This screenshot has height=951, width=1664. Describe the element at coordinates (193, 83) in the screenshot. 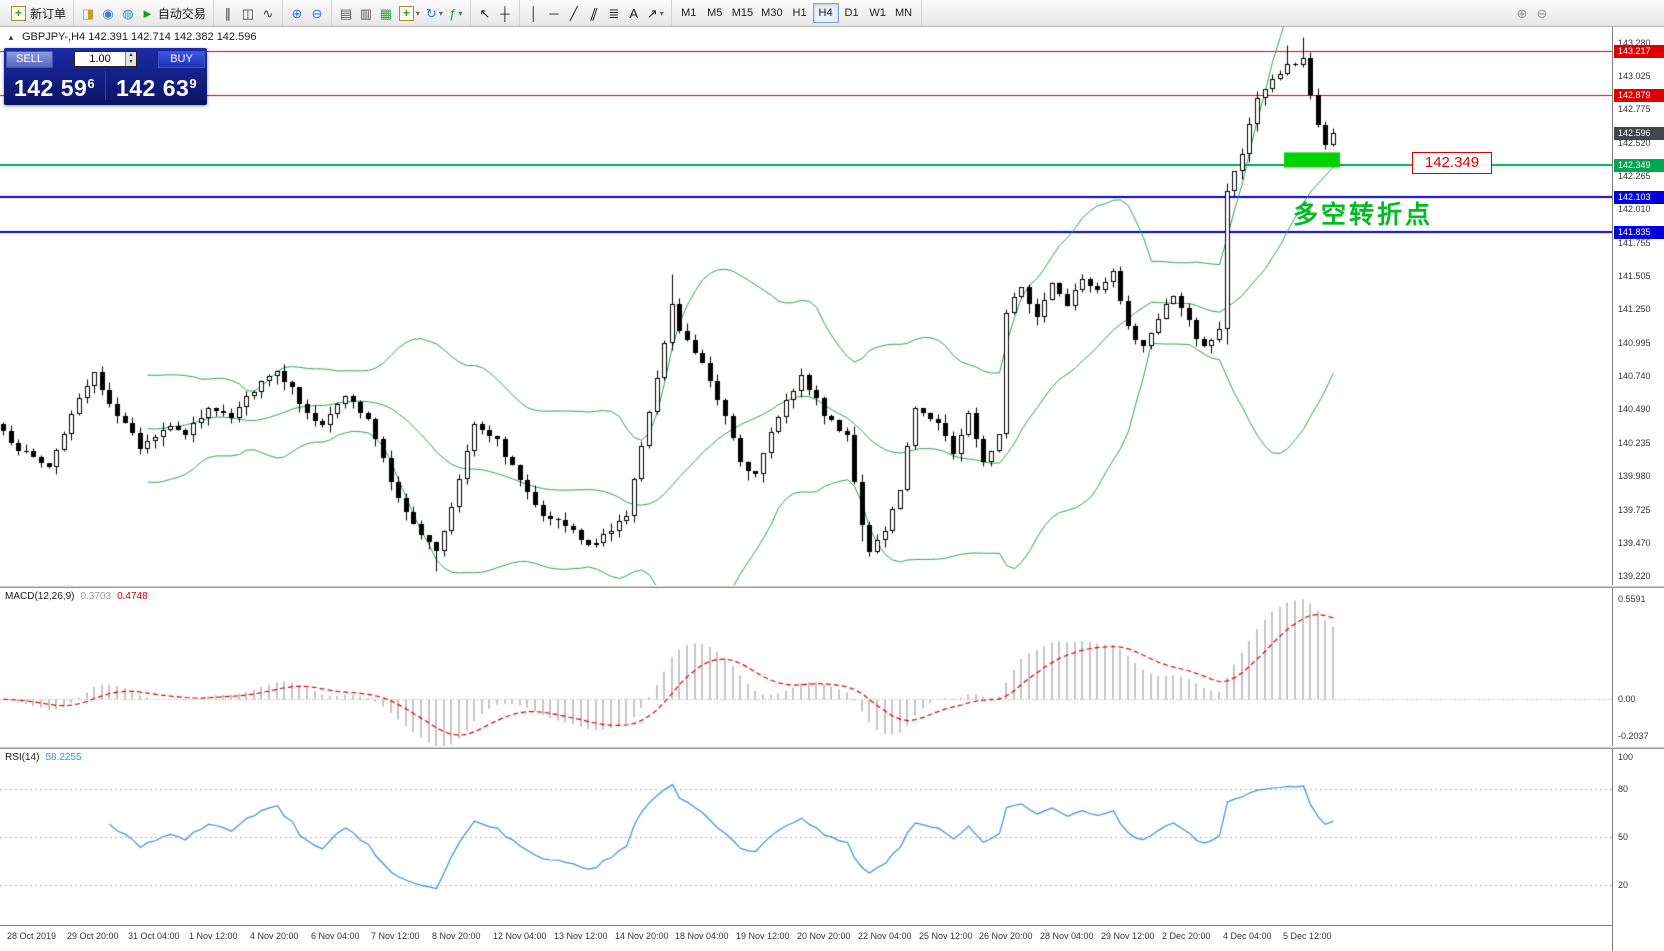

I see `buy-price-pip: 9` at that location.